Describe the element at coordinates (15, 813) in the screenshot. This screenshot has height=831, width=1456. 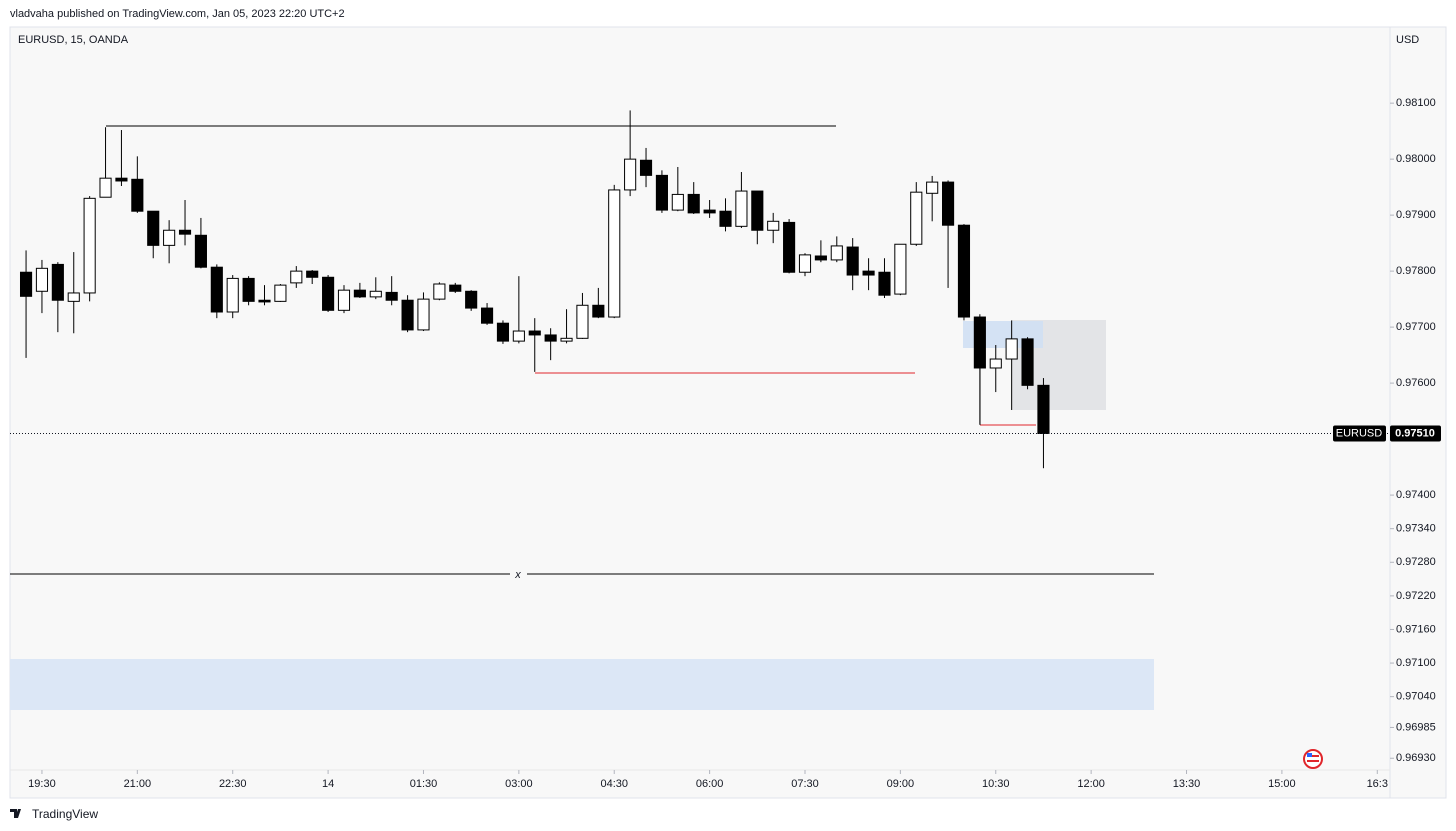
I see `logo` at that location.